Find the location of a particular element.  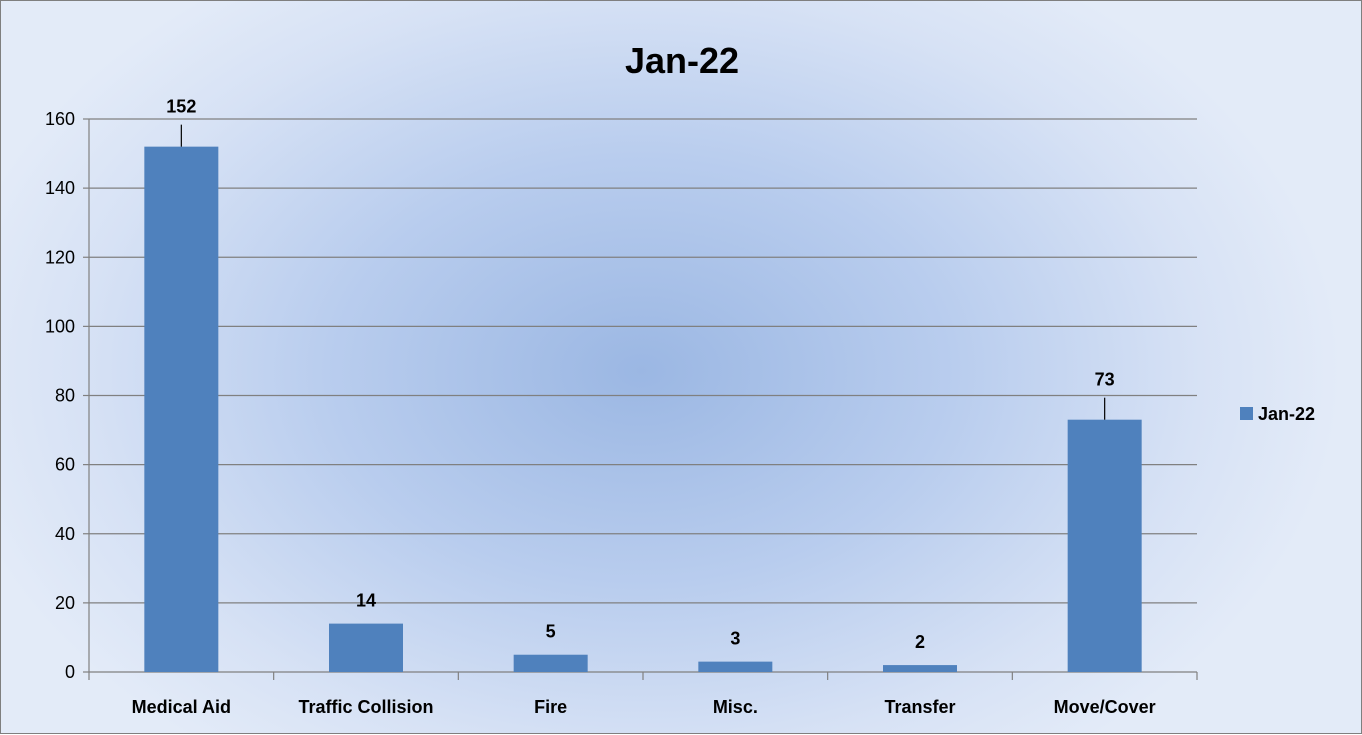

category-label: Misc. is located at coordinates (735, 707).